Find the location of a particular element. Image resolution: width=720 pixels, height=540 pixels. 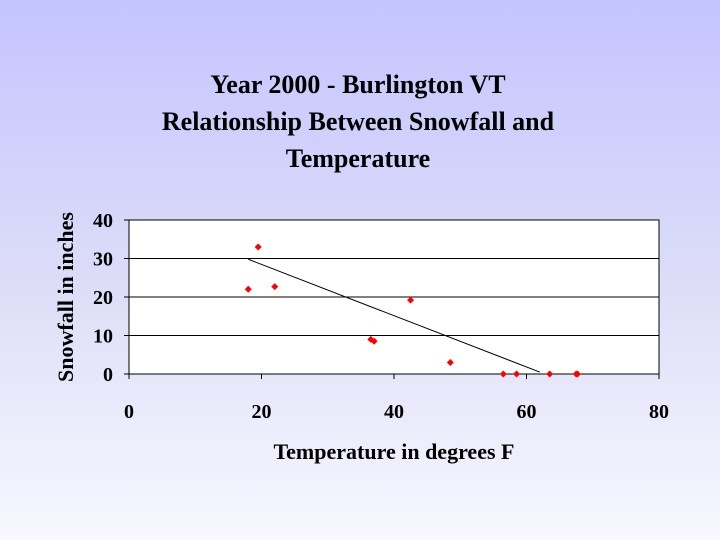

y-tick-label: 10 is located at coordinates (103, 337).